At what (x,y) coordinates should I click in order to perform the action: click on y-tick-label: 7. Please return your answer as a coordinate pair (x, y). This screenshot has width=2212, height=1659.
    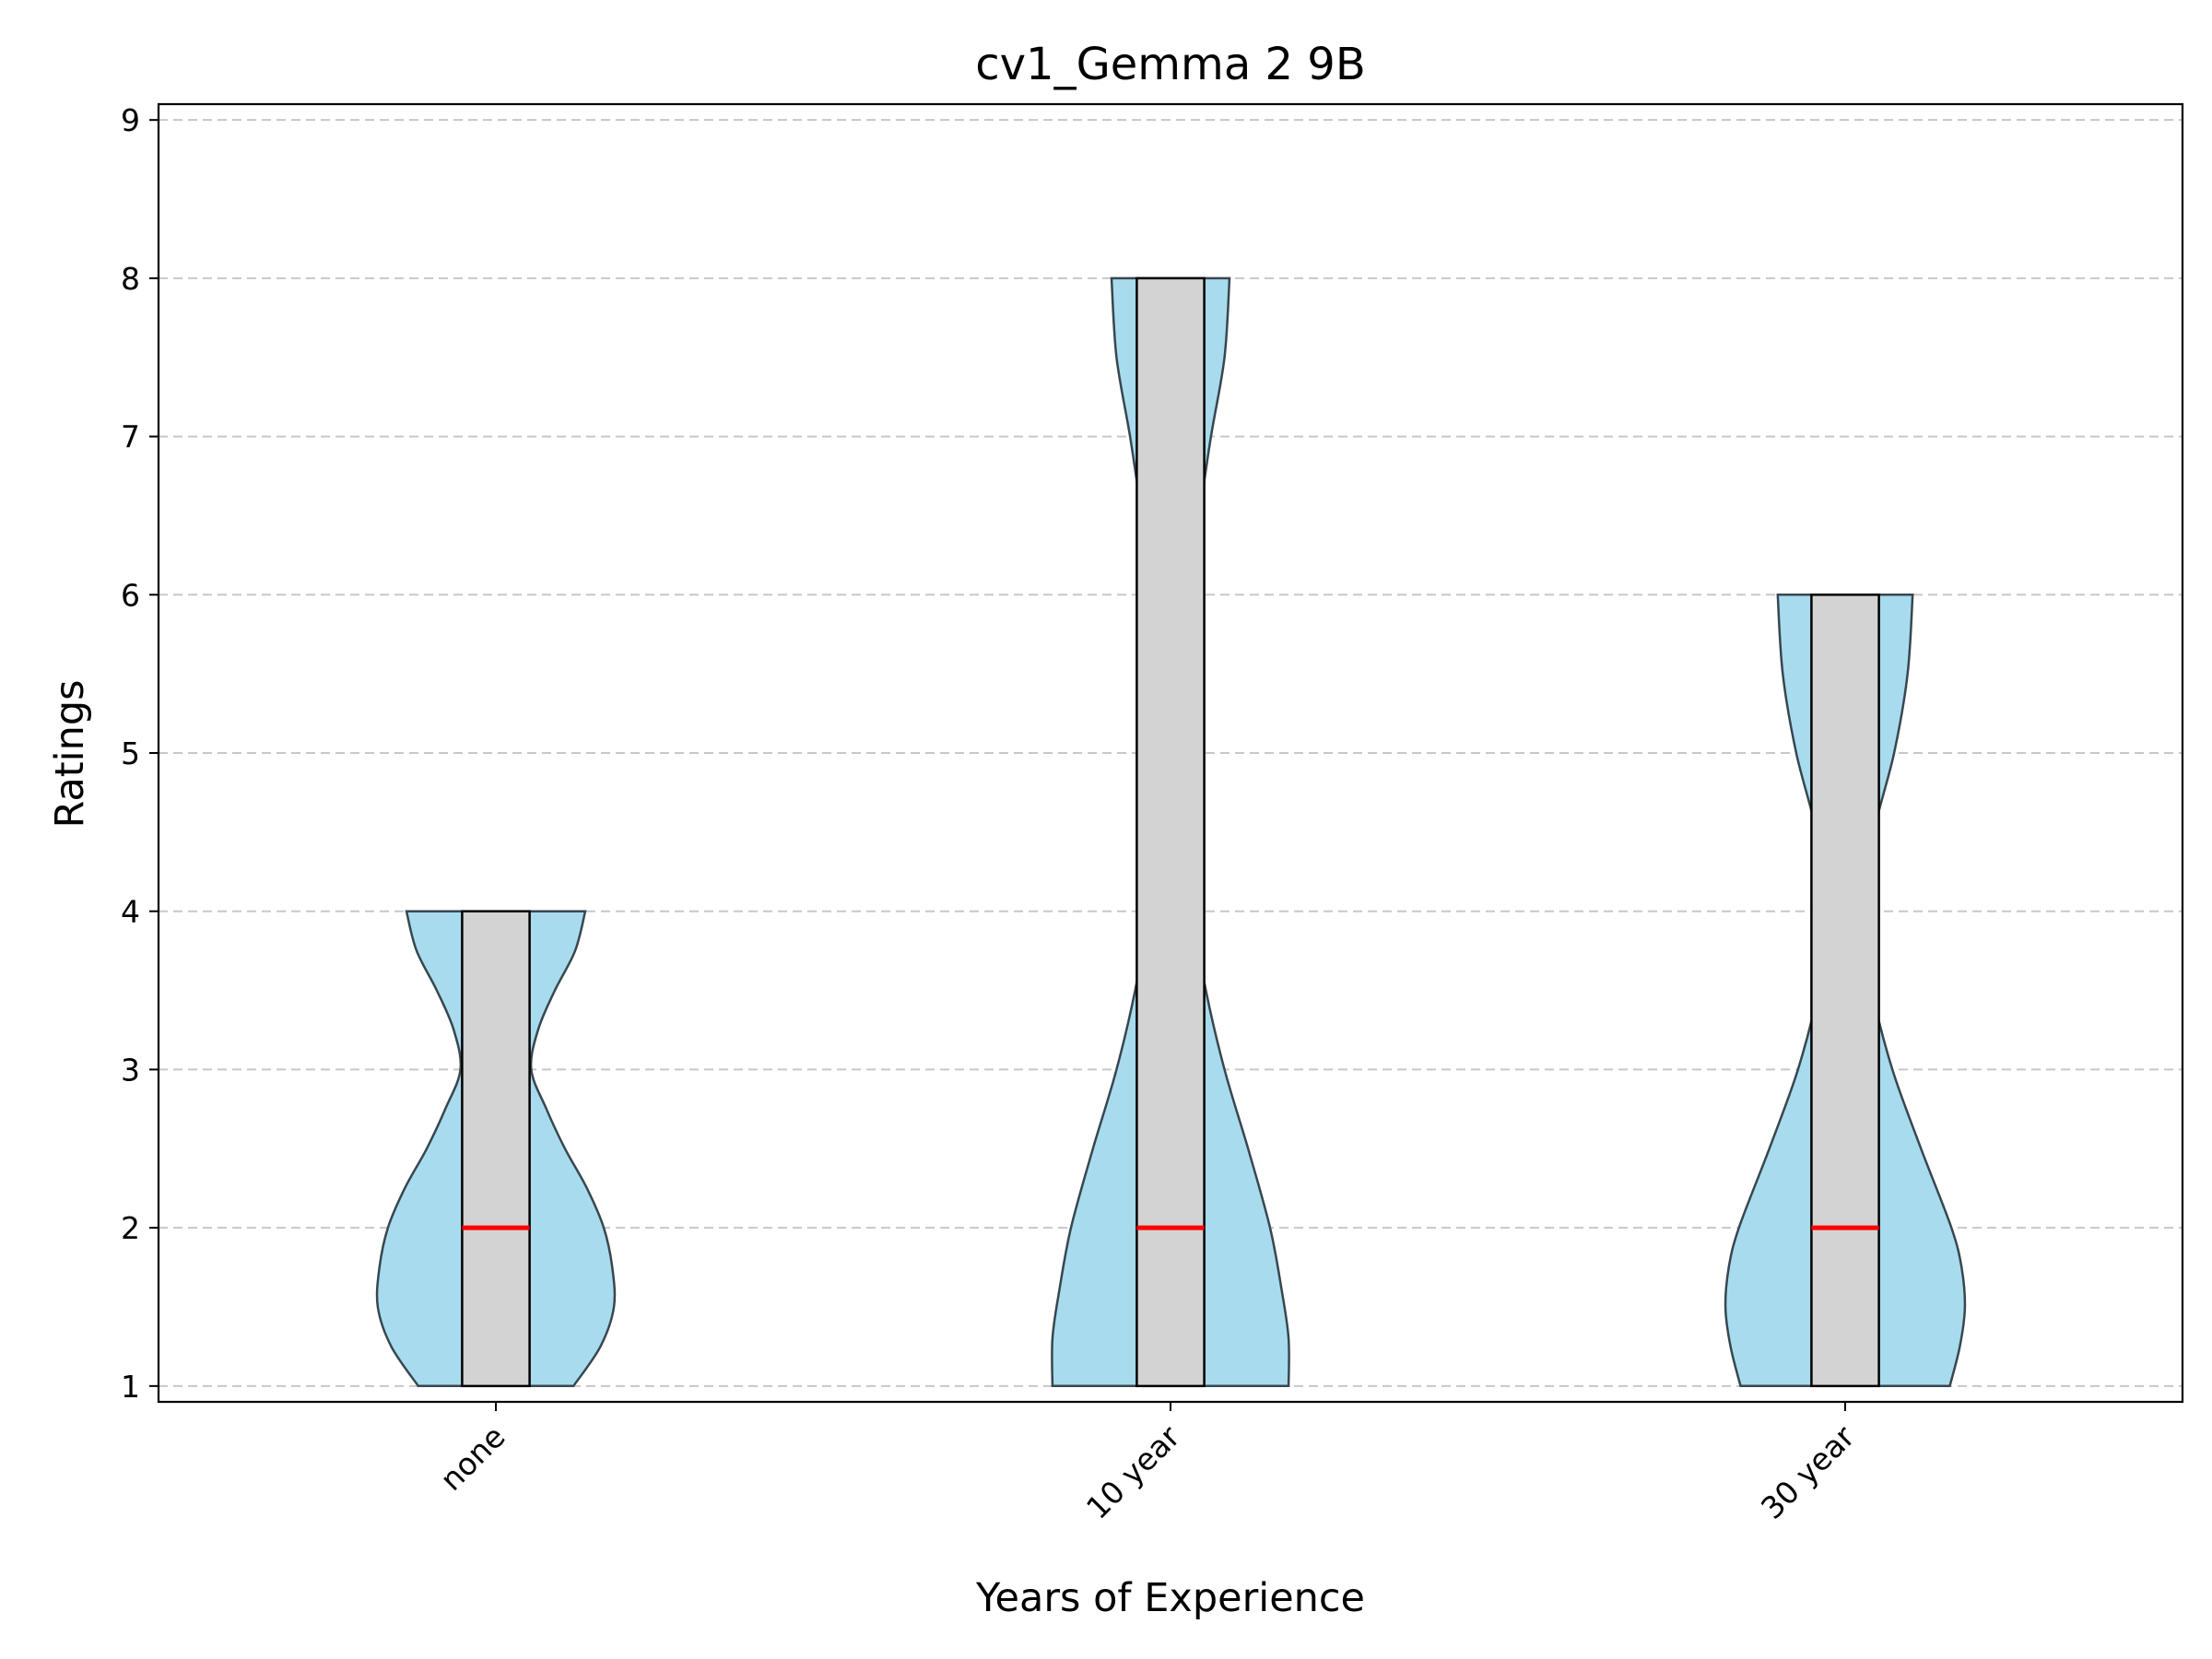
    Looking at the image, I should click on (130, 437).